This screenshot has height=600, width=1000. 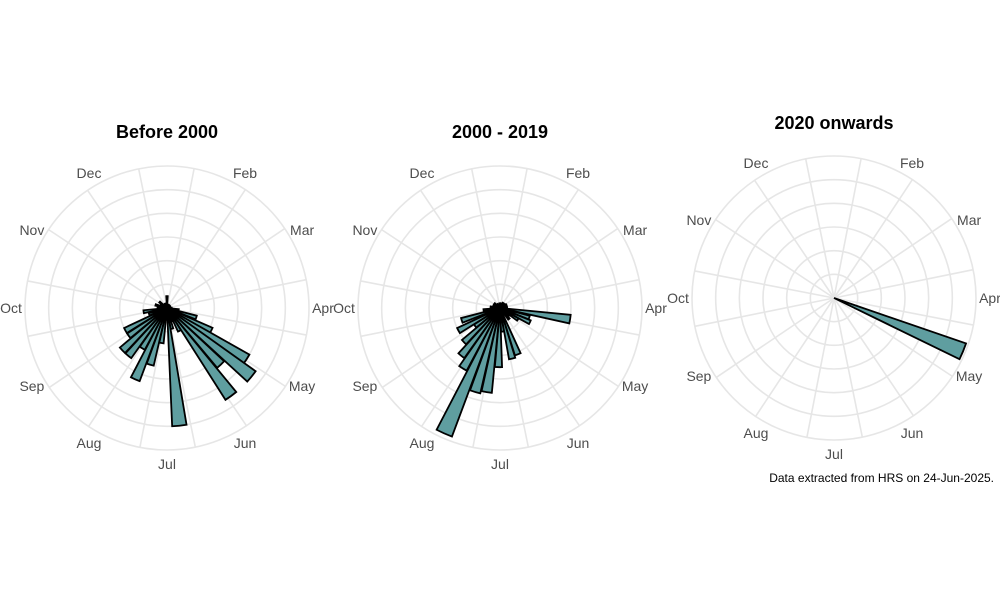 What do you see at coordinates (833, 123) in the screenshot?
I see `panel-title: 2020 onwards` at bounding box center [833, 123].